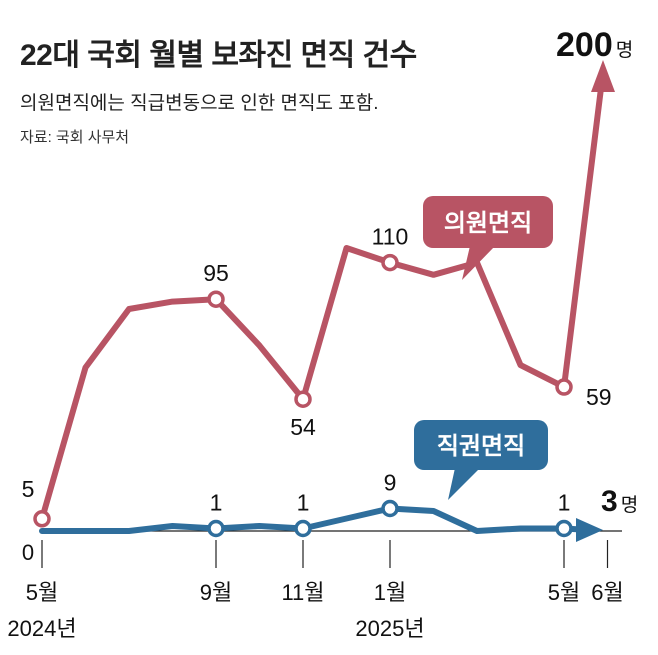 This screenshot has height=655, width=658. Describe the element at coordinates (28, 489) in the screenshot. I see `data-label-red-0: 5` at that location.